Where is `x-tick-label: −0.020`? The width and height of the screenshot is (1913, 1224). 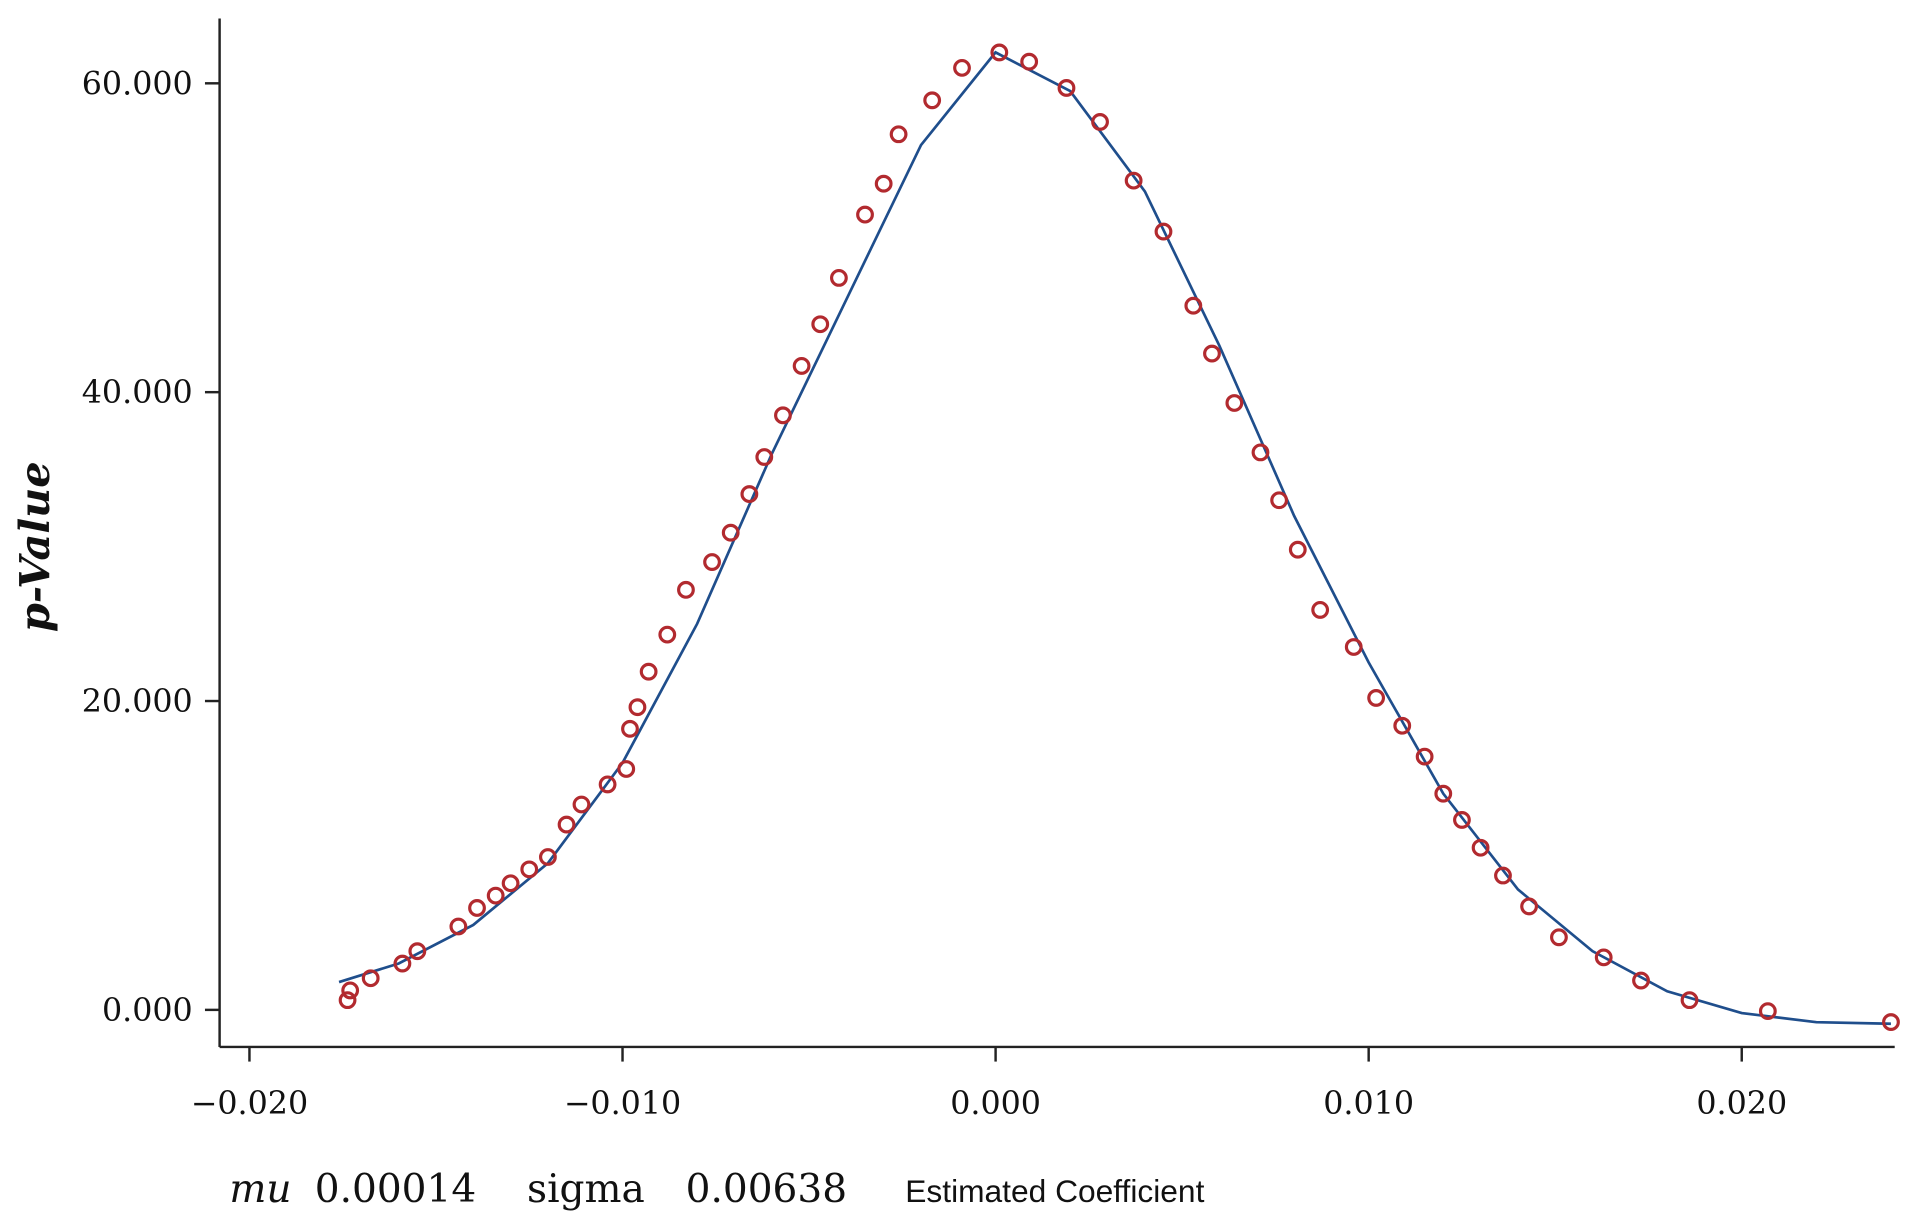 x-tick-label: −0.020 is located at coordinates (249, 1104).